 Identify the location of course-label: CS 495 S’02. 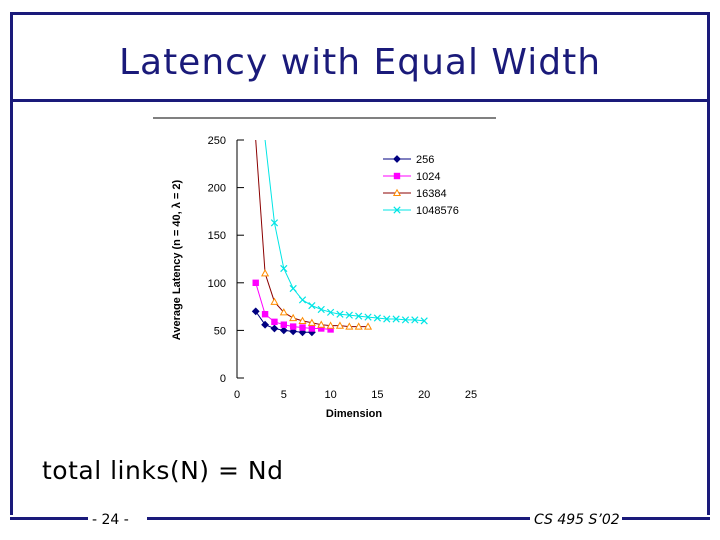
(577, 520).